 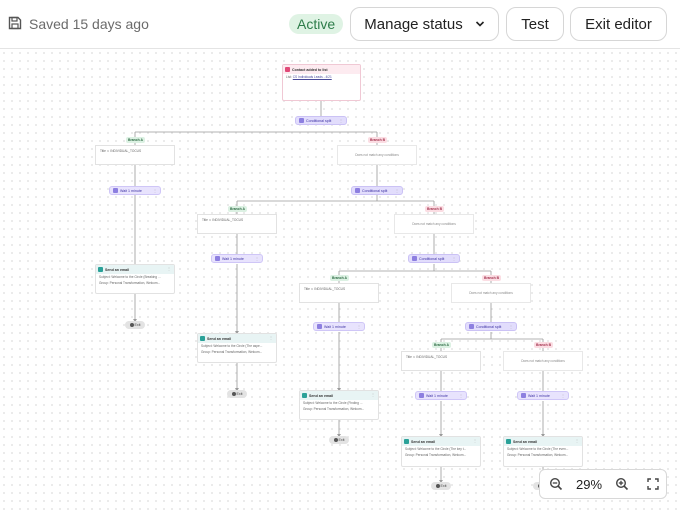 I want to click on status-badge: Active, so click(x=316, y=24).